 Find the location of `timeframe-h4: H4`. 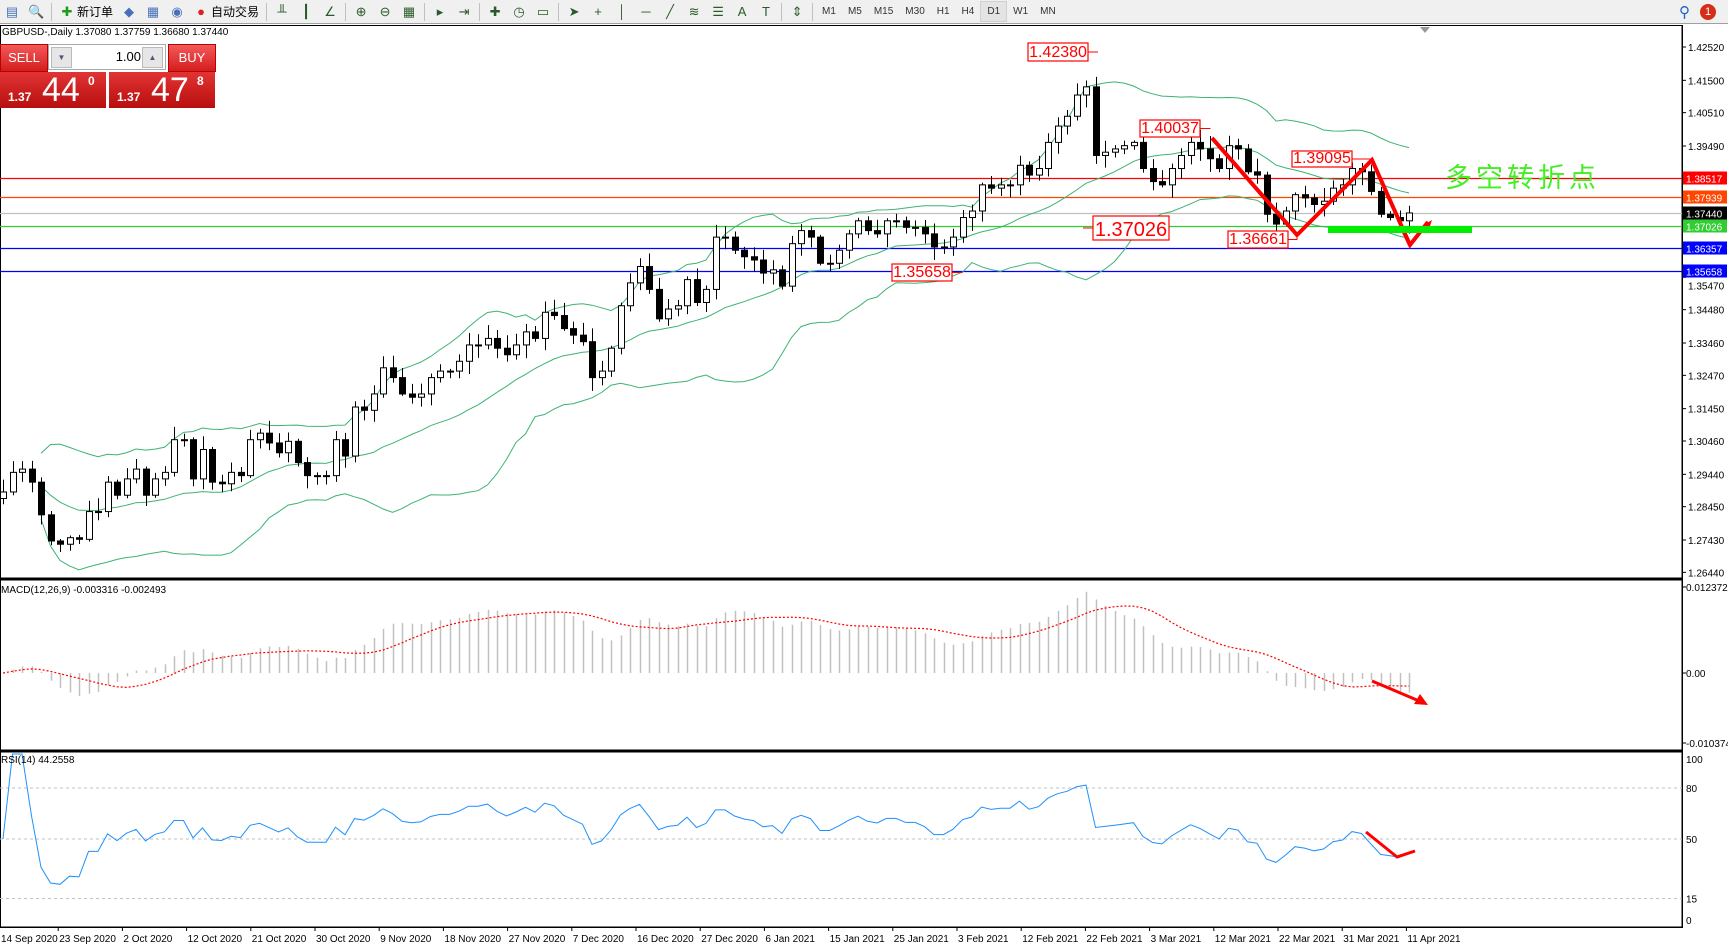

timeframe-h4: H4 is located at coordinates (968, 11).